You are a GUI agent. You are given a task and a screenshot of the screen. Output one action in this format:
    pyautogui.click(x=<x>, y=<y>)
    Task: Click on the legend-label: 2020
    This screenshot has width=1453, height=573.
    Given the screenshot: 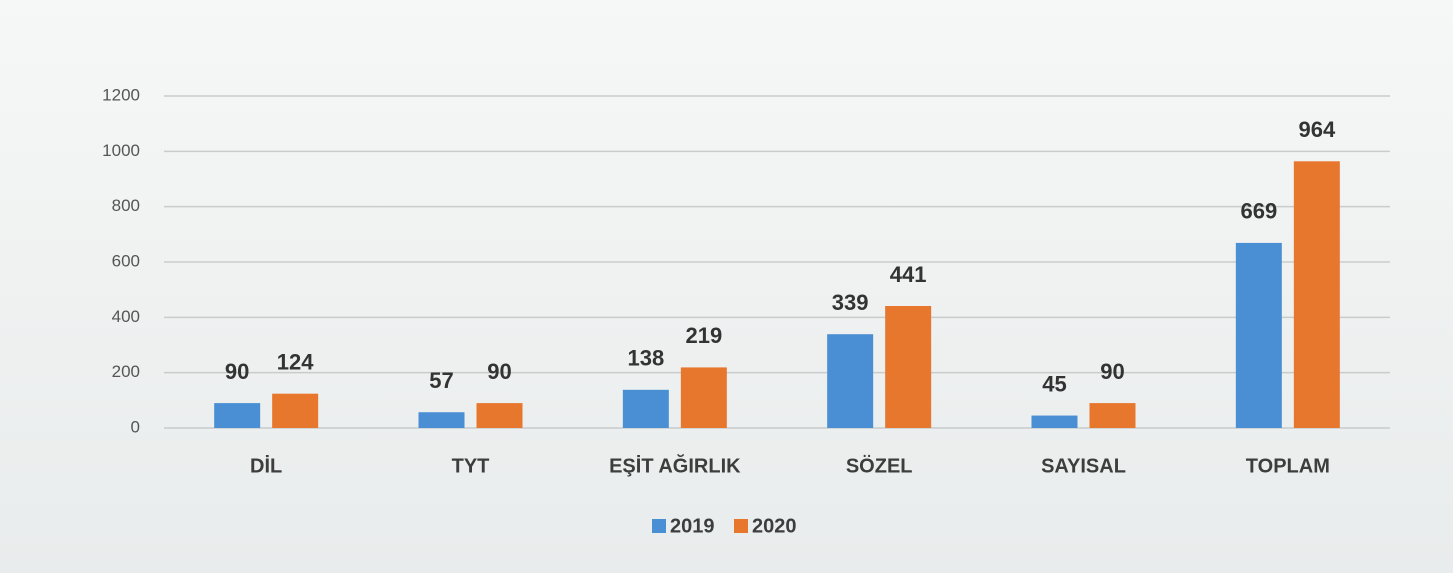 What is the action you would take?
    pyautogui.click(x=774, y=526)
    